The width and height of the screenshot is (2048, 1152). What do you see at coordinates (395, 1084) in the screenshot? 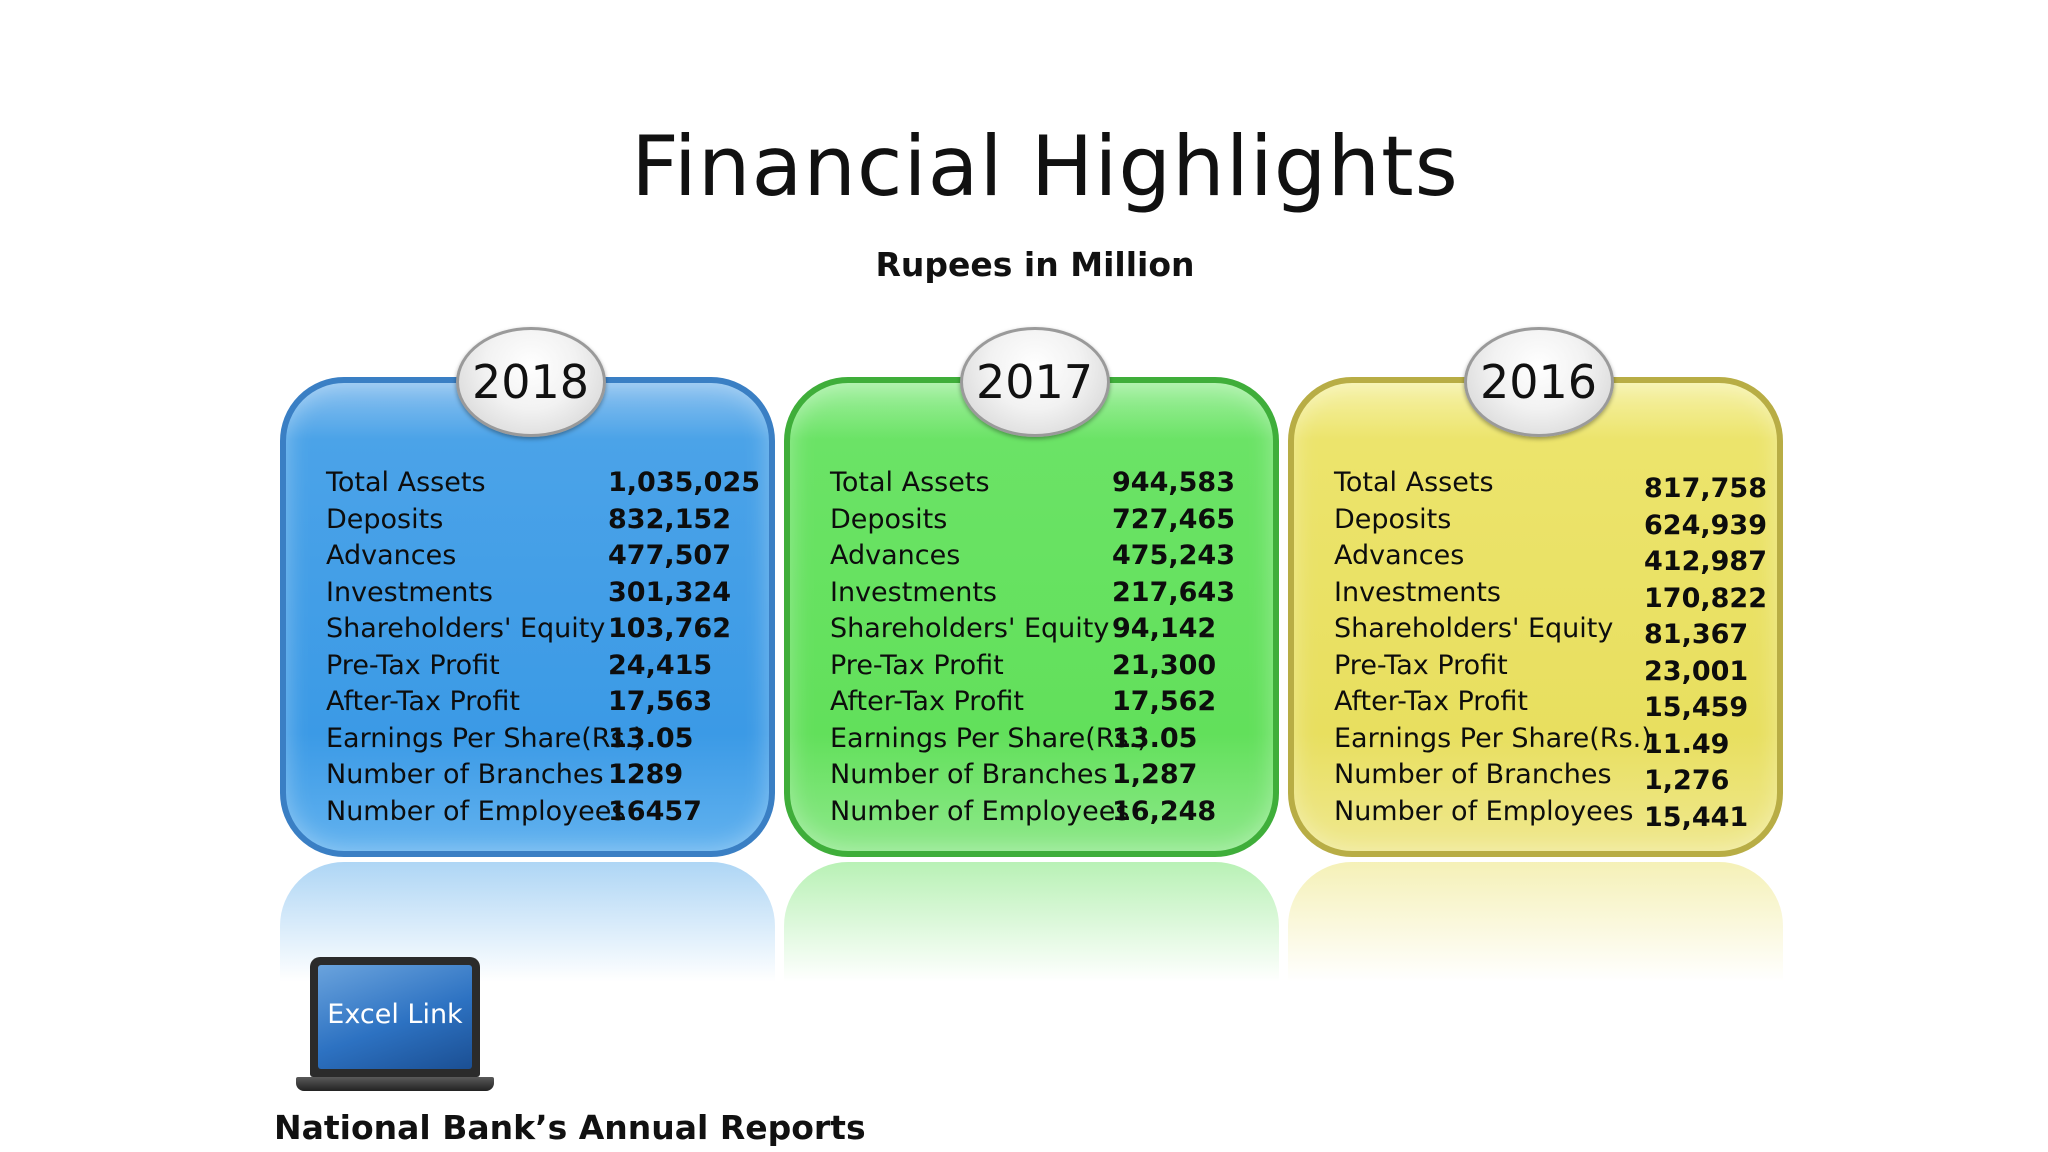
I see `laptop-base` at bounding box center [395, 1084].